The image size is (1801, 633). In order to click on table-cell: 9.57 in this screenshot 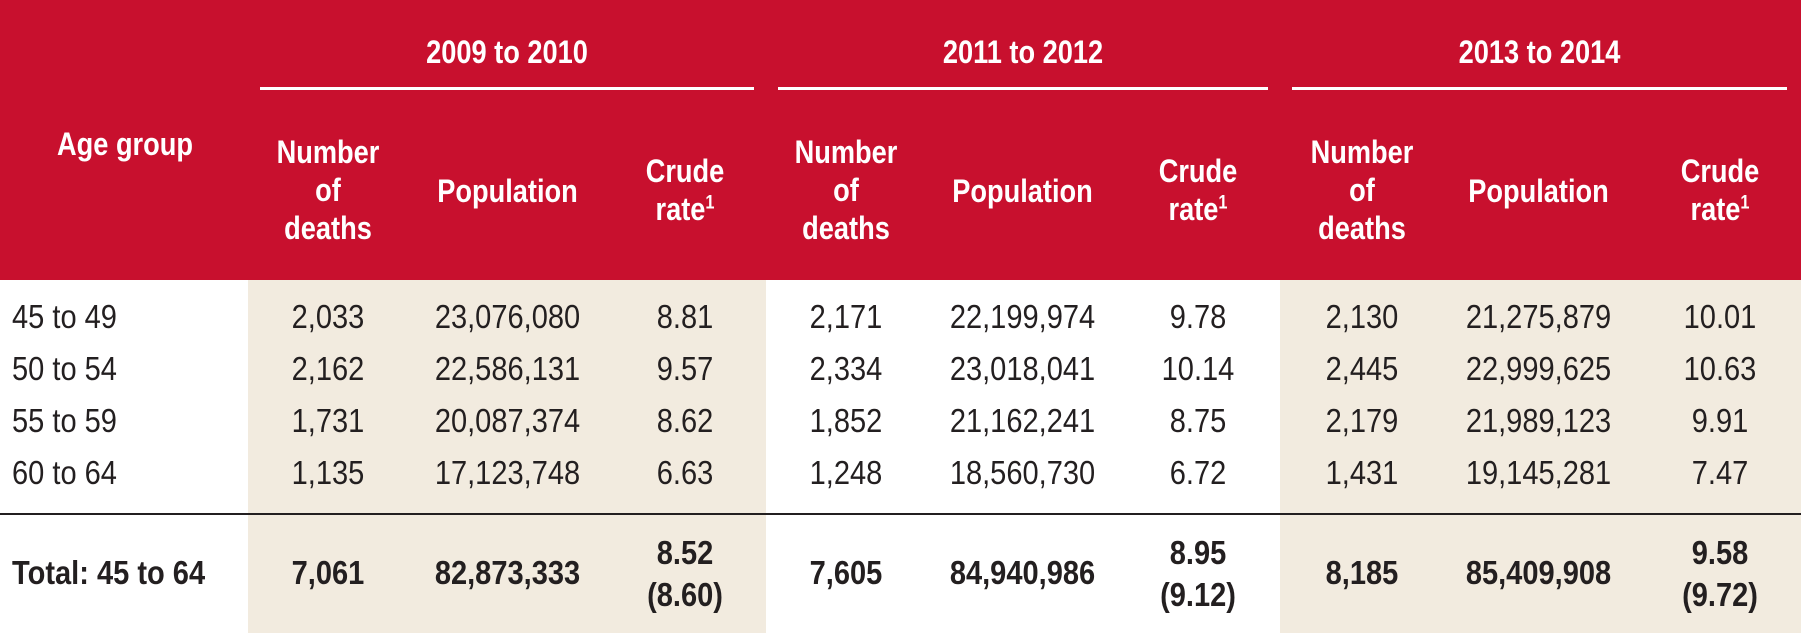, I will do `click(685, 368)`.